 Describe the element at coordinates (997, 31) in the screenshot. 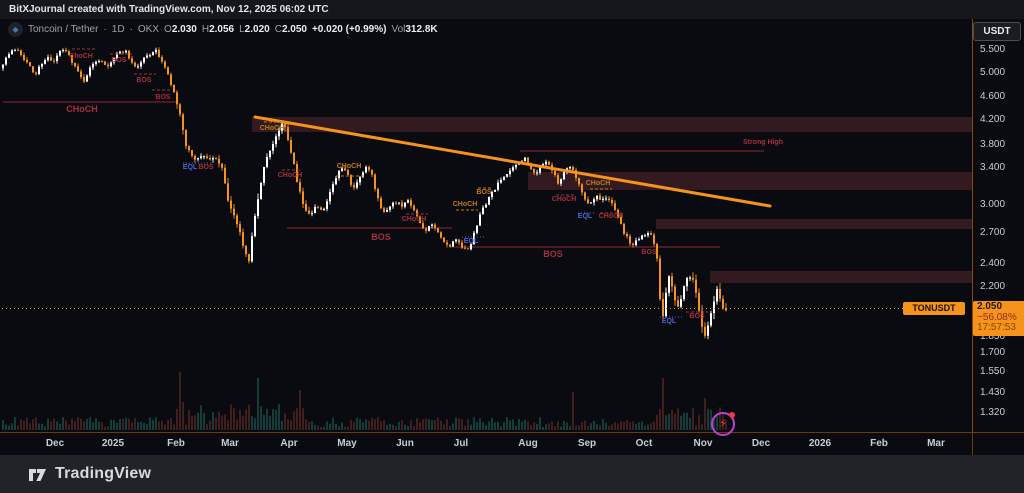

I see `currency-toggle-button: USDT` at that location.